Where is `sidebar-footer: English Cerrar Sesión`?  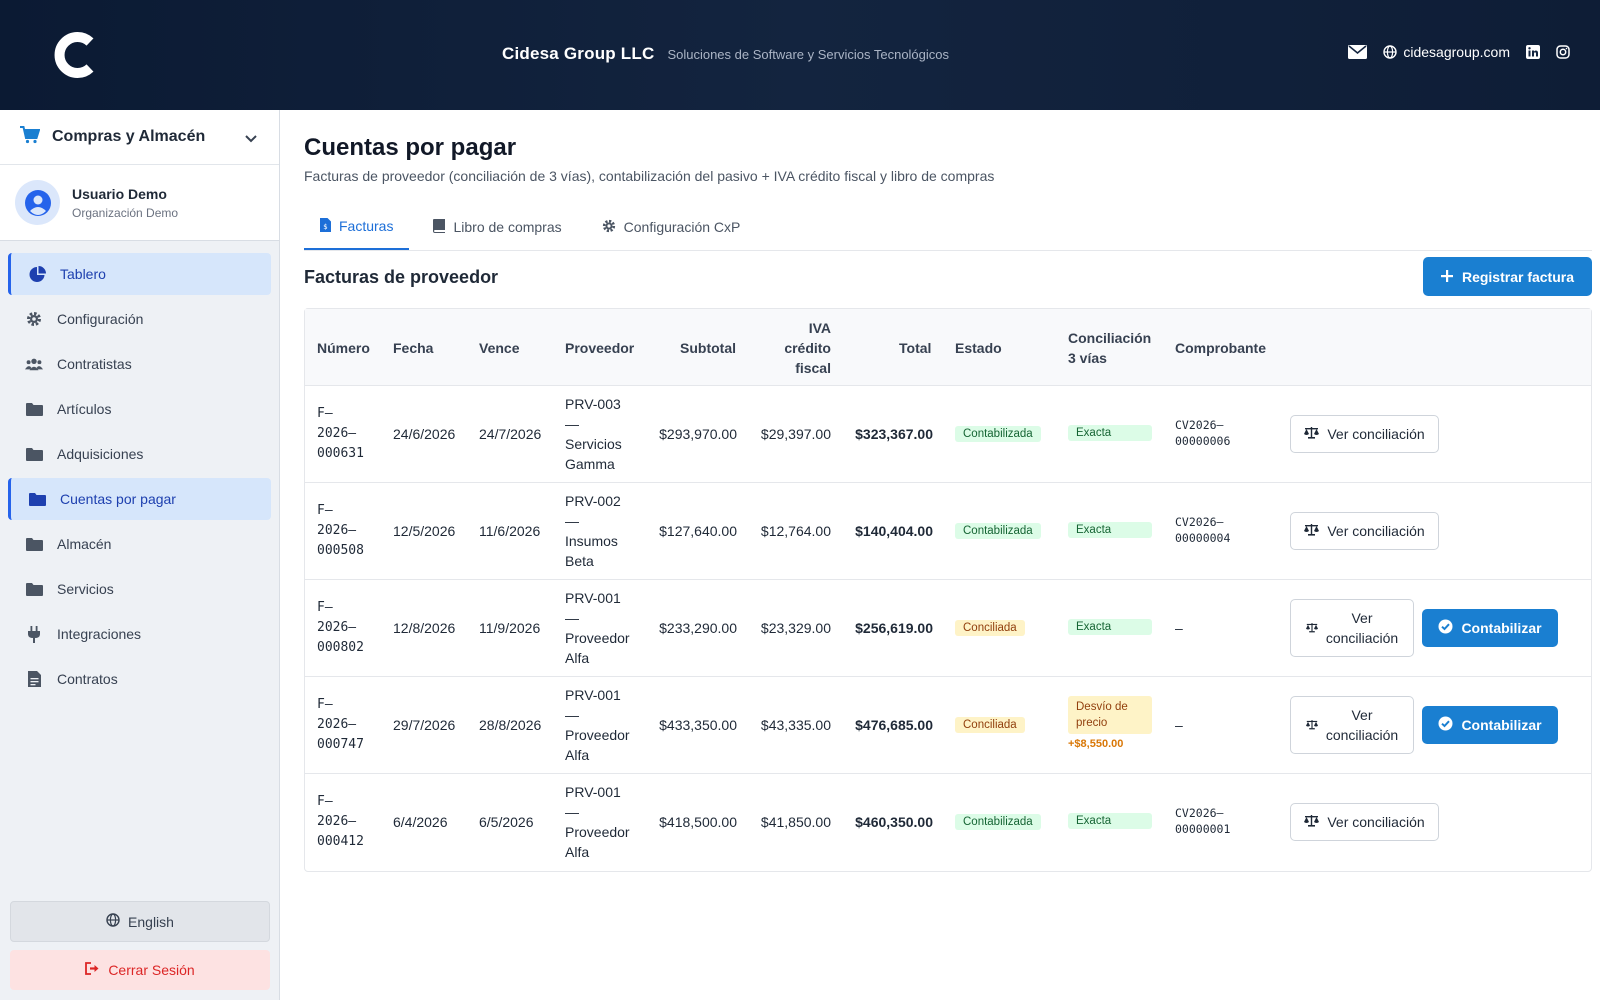 sidebar-footer: English Cerrar Sesión is located at coordinates (140, 950).